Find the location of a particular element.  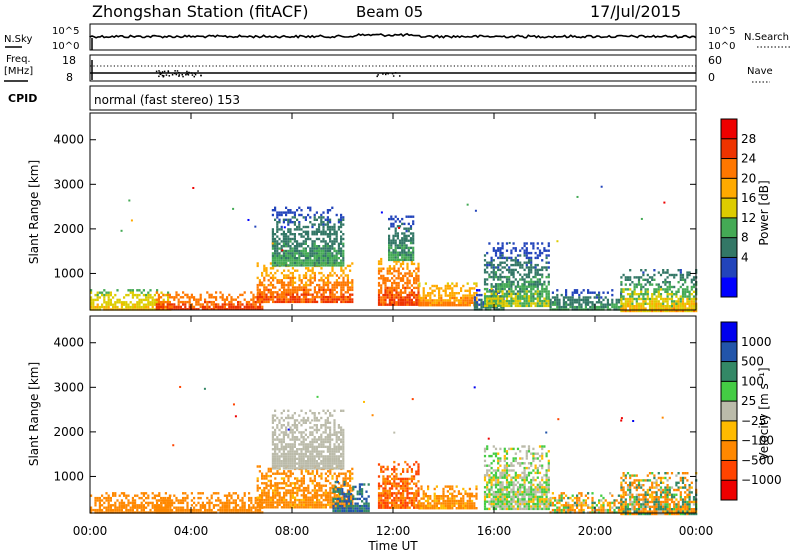

cpid-panel is located at coordinates (393, 98).